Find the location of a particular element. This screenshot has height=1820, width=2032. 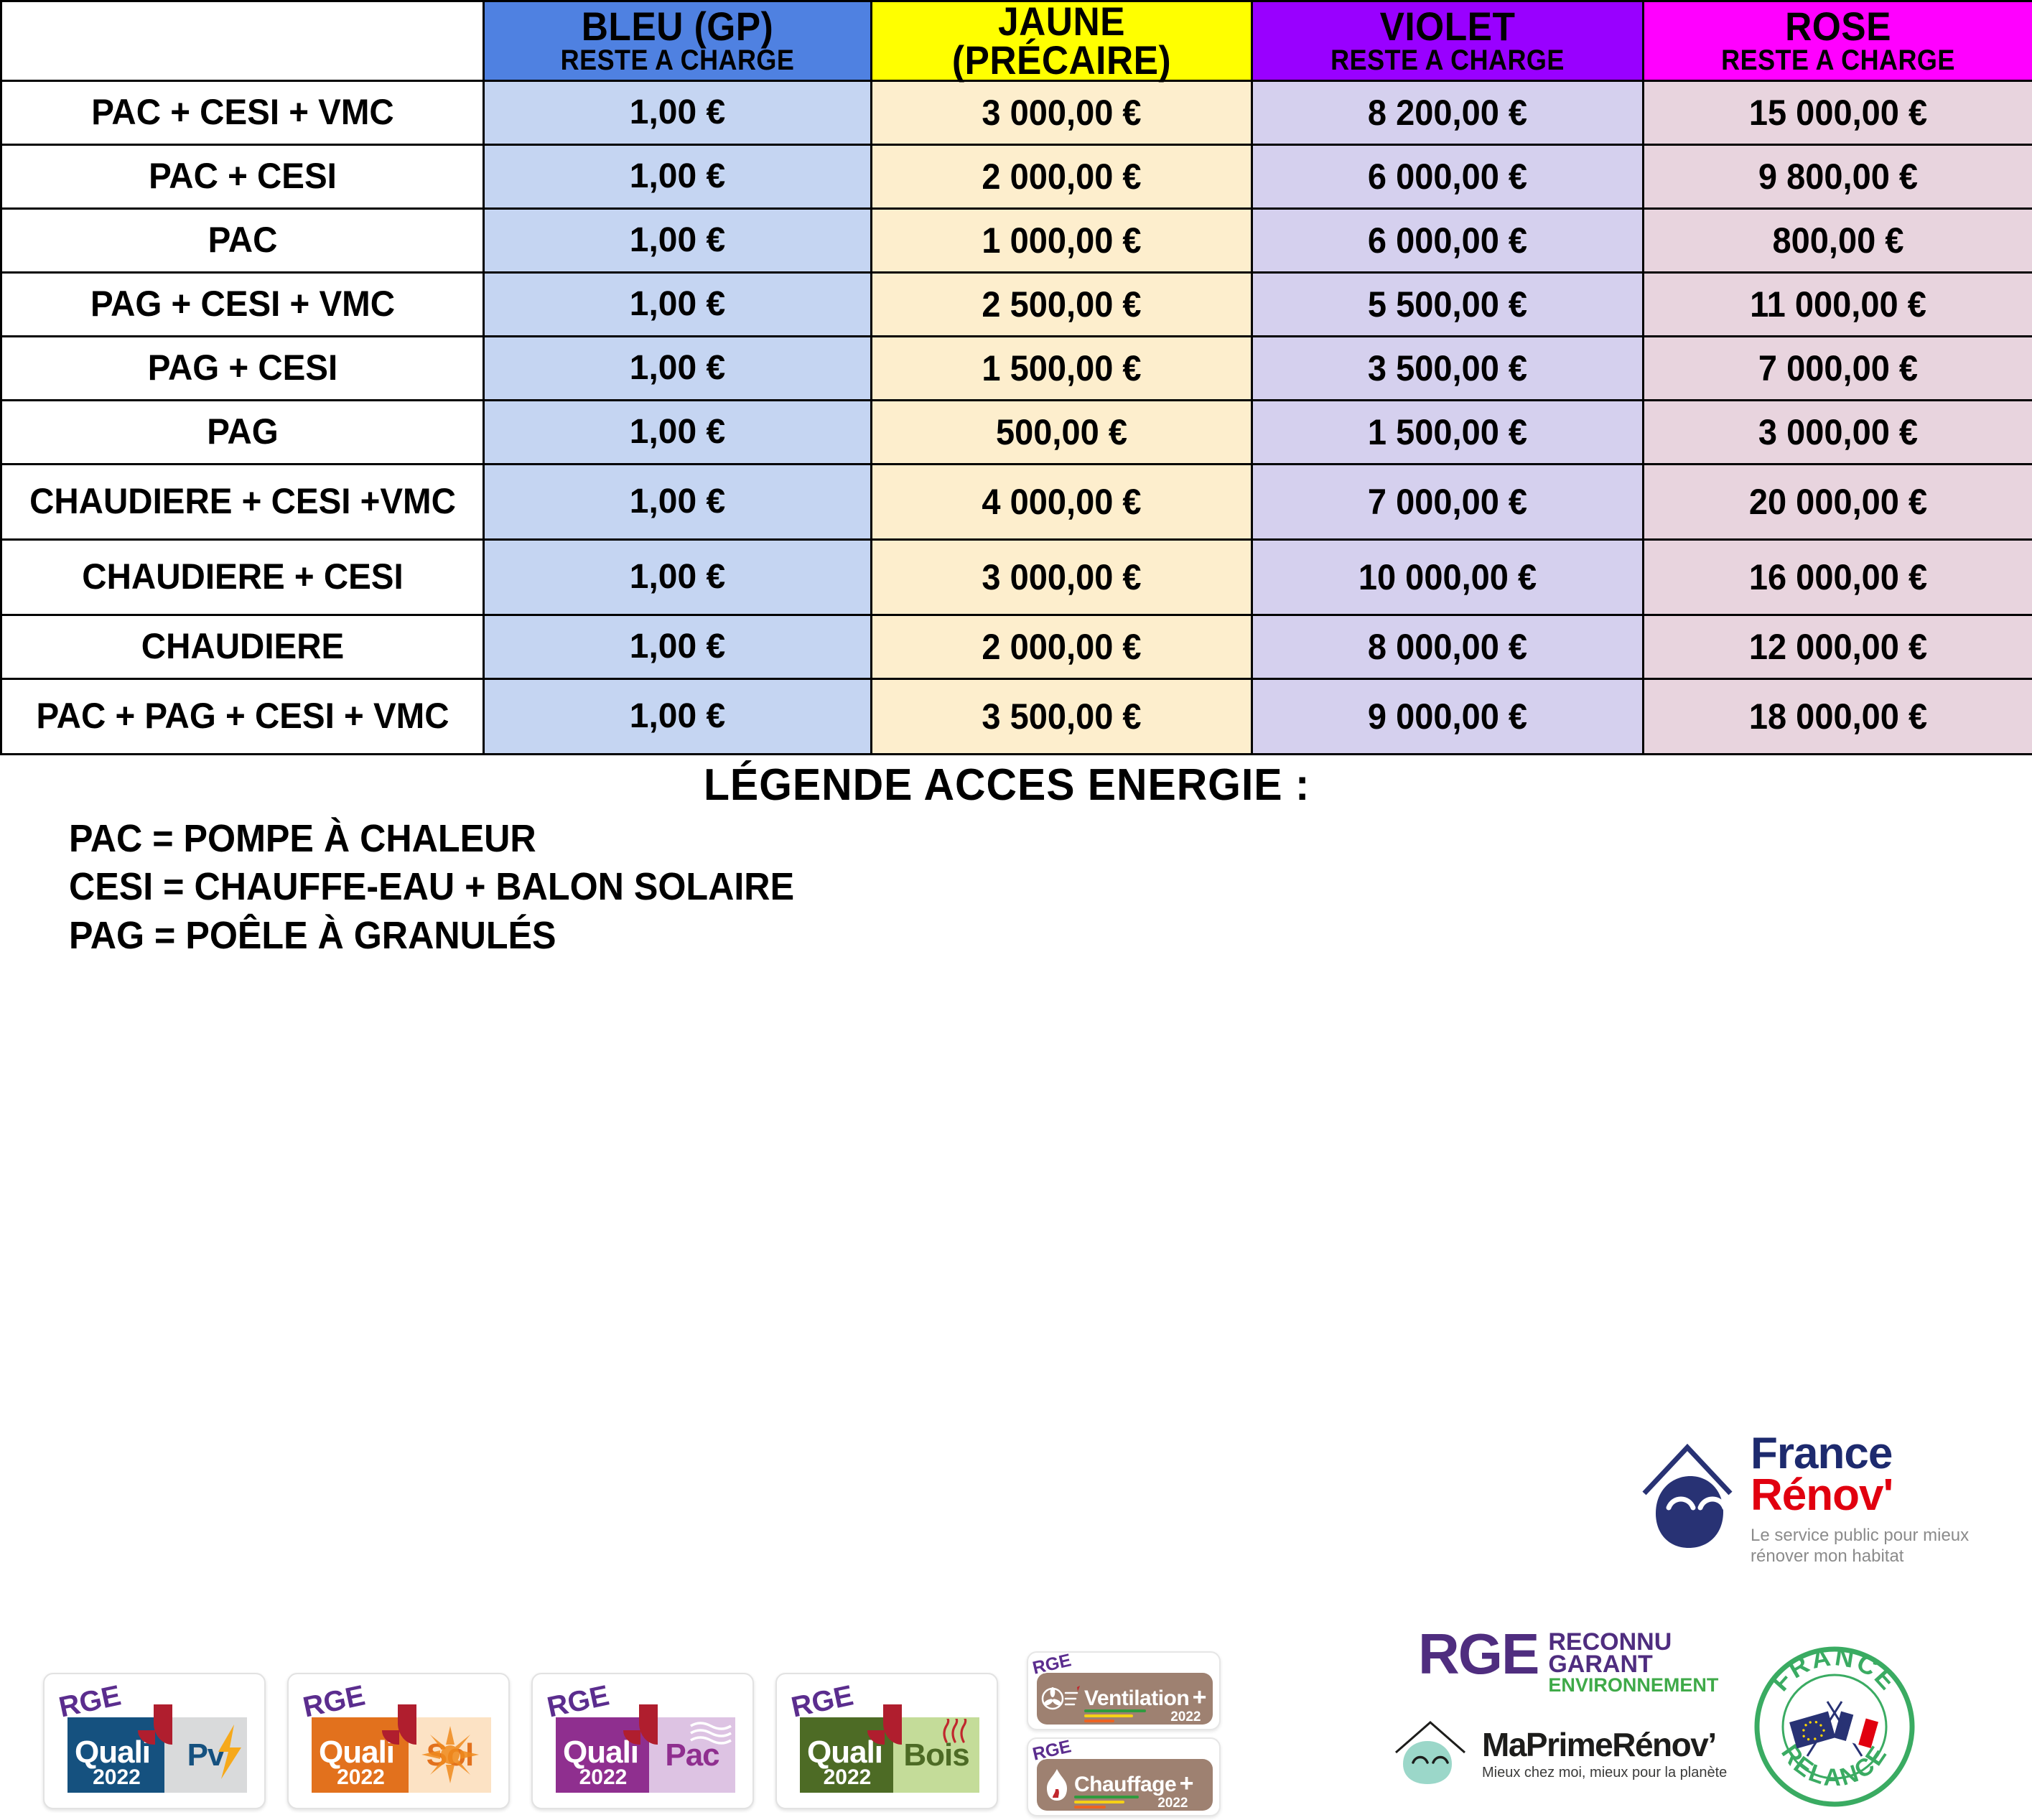

cell-jaune: 2 500,00 € is located at coordinates (1062, 304).